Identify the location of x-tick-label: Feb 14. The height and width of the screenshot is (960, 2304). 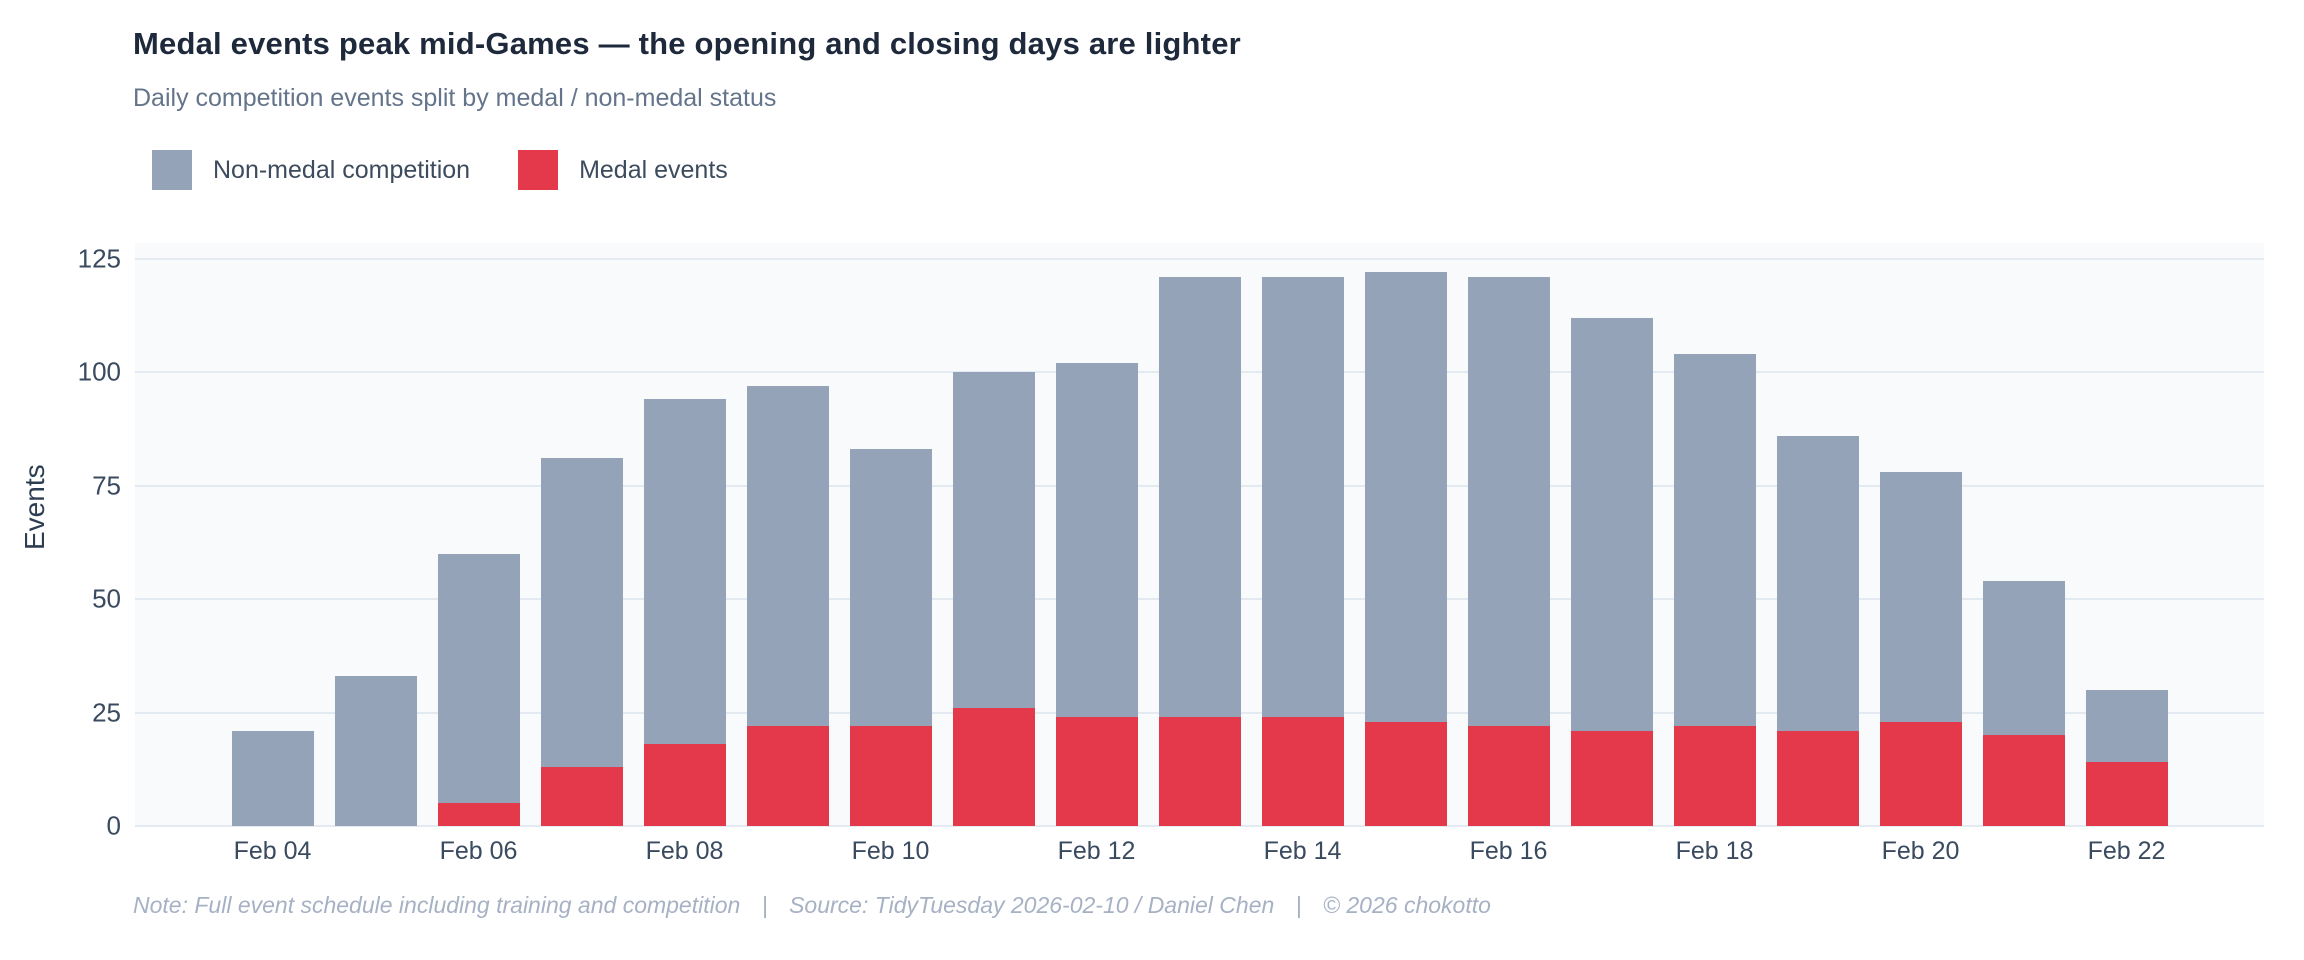
(1302, 851).